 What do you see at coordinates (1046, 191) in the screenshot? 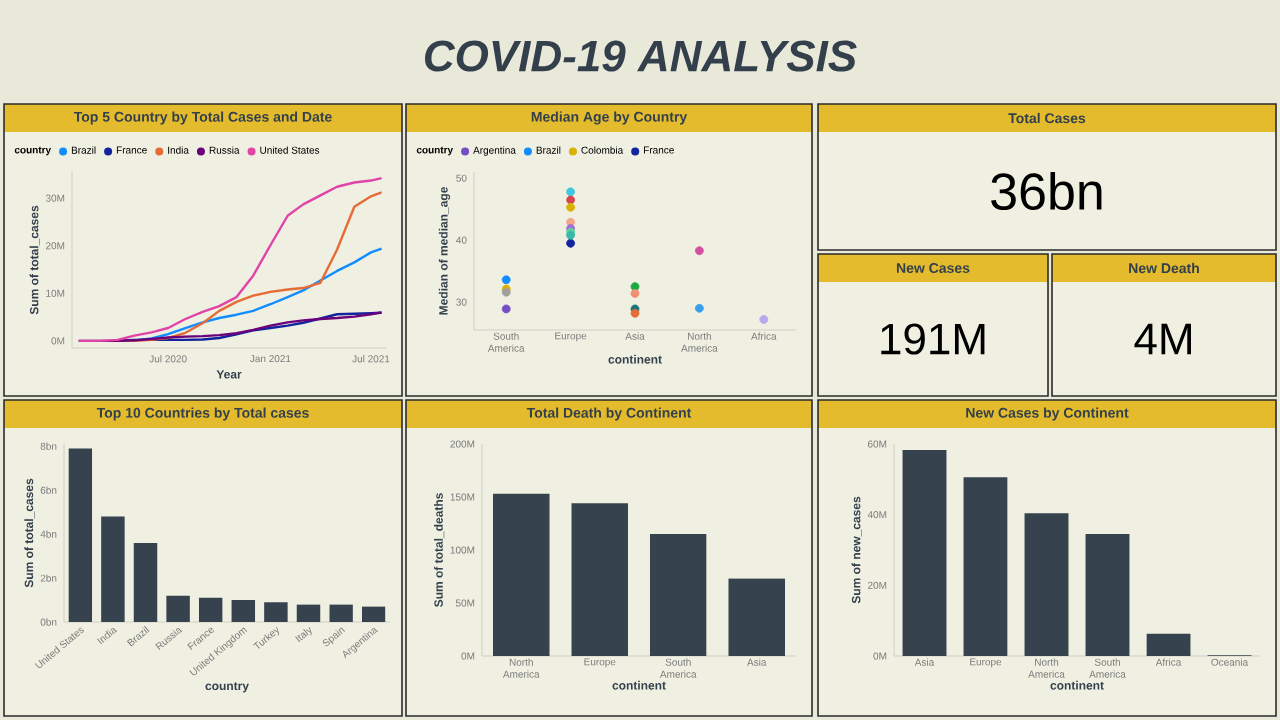
I see `text: 36bn` at bounding box center [1046, 191].